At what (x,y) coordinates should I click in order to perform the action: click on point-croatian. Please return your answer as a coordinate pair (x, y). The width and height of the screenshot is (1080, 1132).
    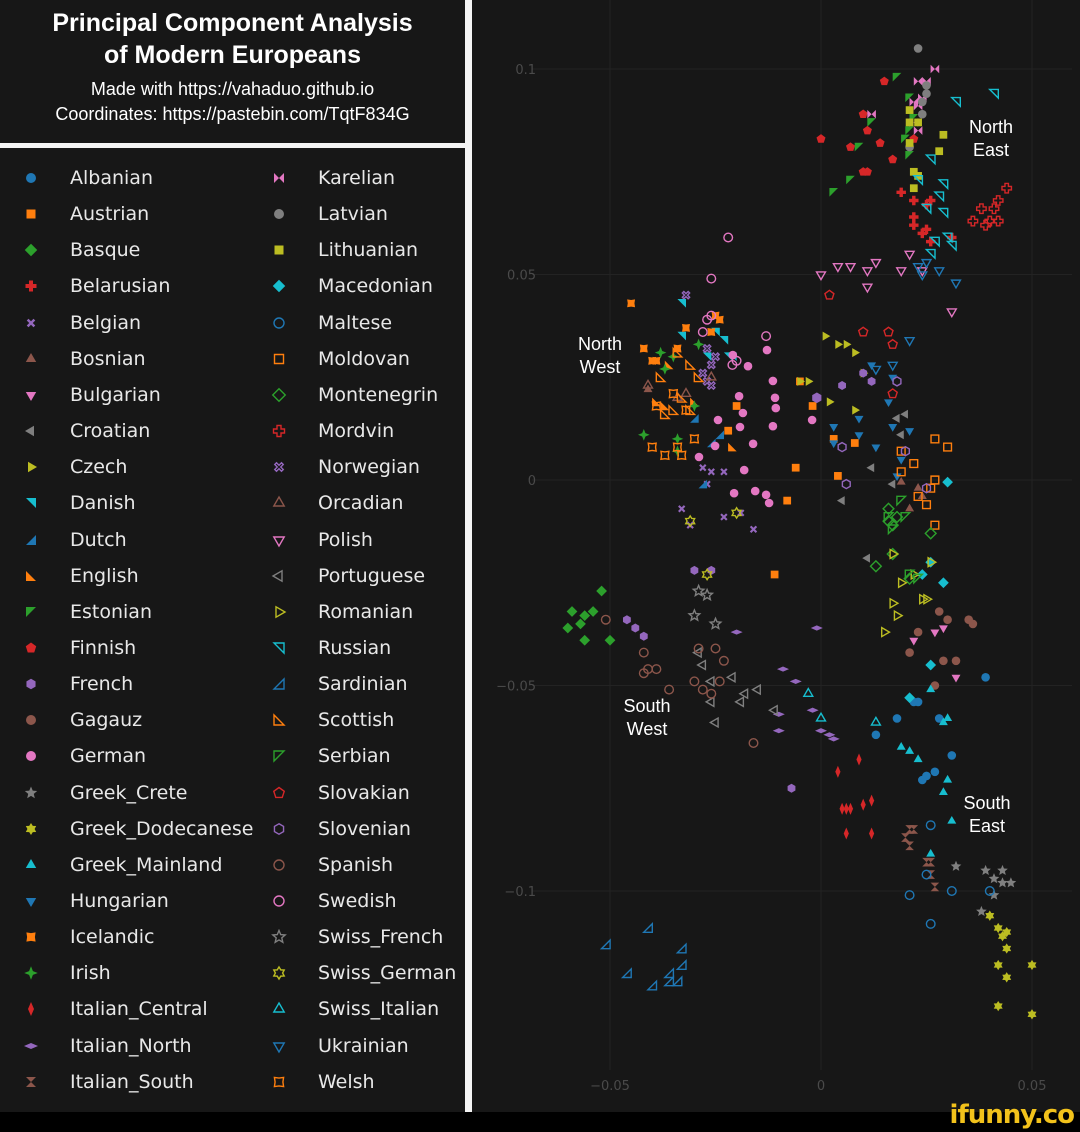
    Looking at the image, I should click on (840, 501).